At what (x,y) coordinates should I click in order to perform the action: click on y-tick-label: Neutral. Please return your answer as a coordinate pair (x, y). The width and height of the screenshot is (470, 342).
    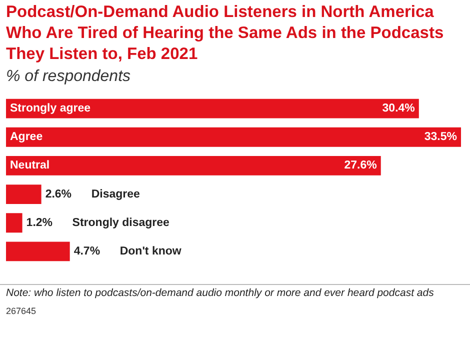
    Looking at the image, I should click on (30, 166).